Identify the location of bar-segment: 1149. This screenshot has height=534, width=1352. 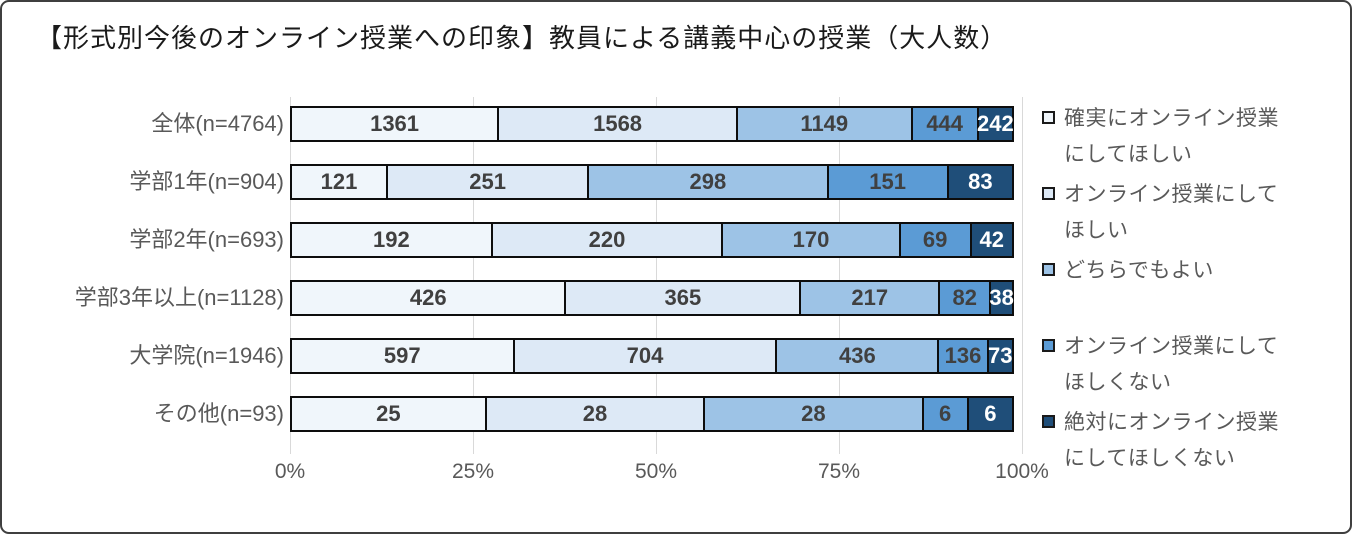
(824, 124).